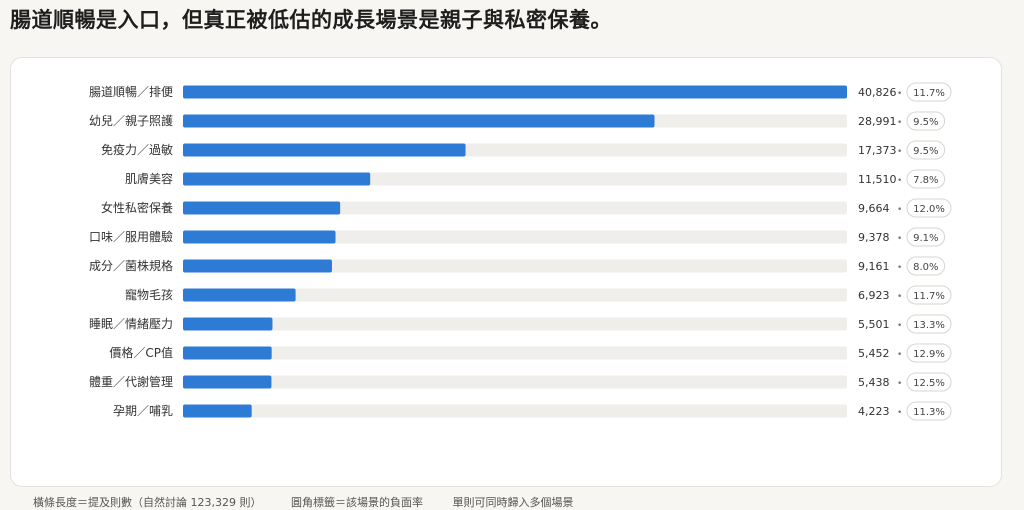 Image resolution: width=1024 pixels, height=510 pixels. I want to click on footnote-bar-length: 橫條長度＝提及則數（自然討論 123,329 則）, so click(147, 502).